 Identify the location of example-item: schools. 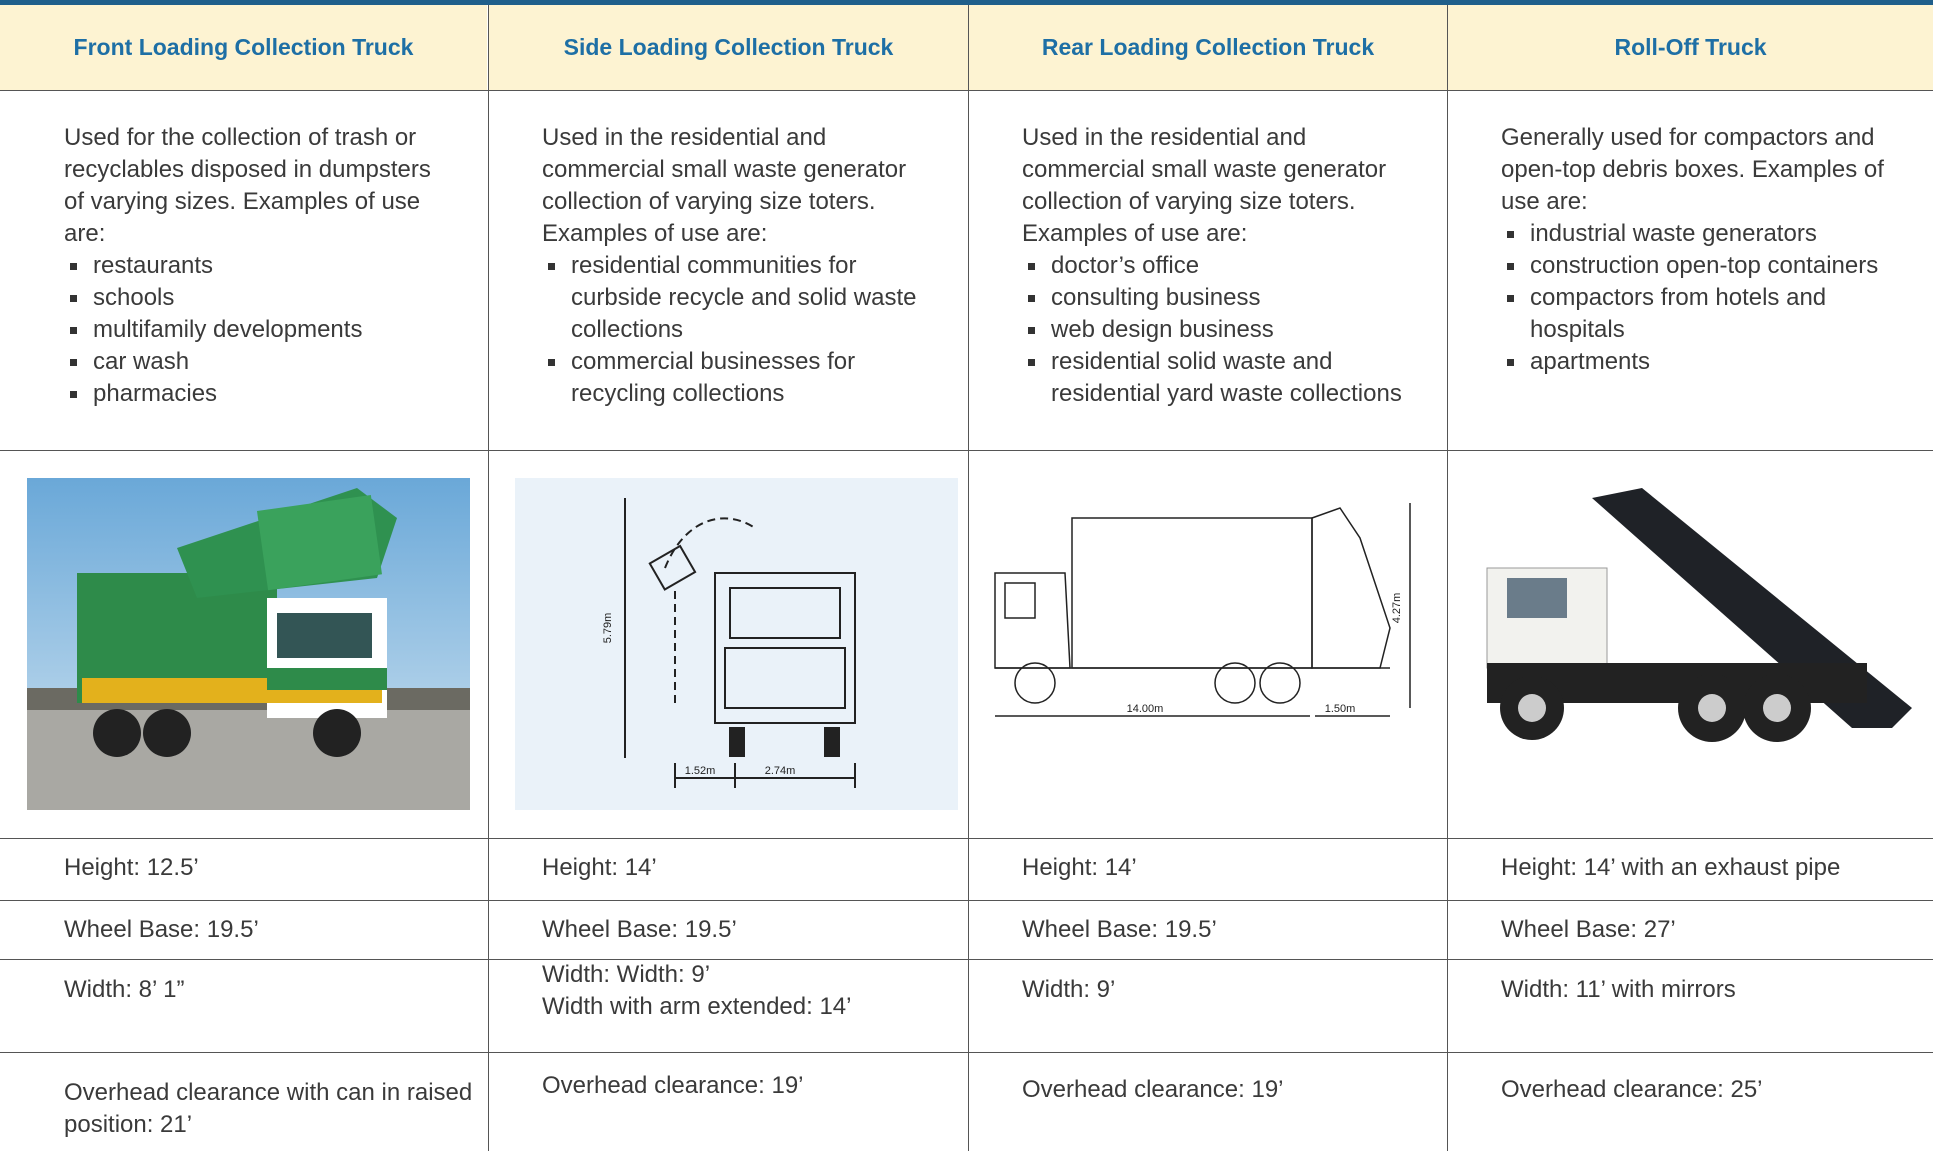
(254, 298).